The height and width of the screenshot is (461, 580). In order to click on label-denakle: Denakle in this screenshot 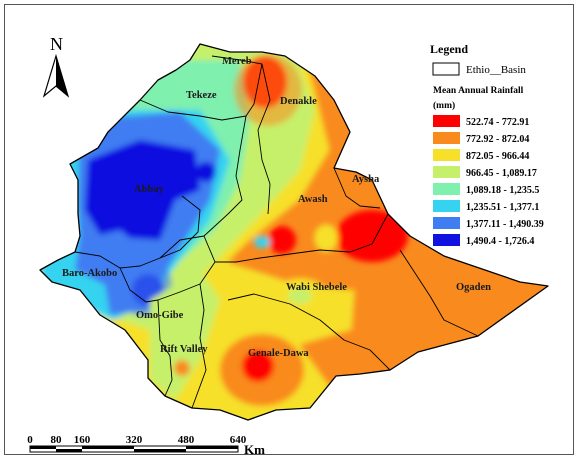, I will do `click(298, 101)`.